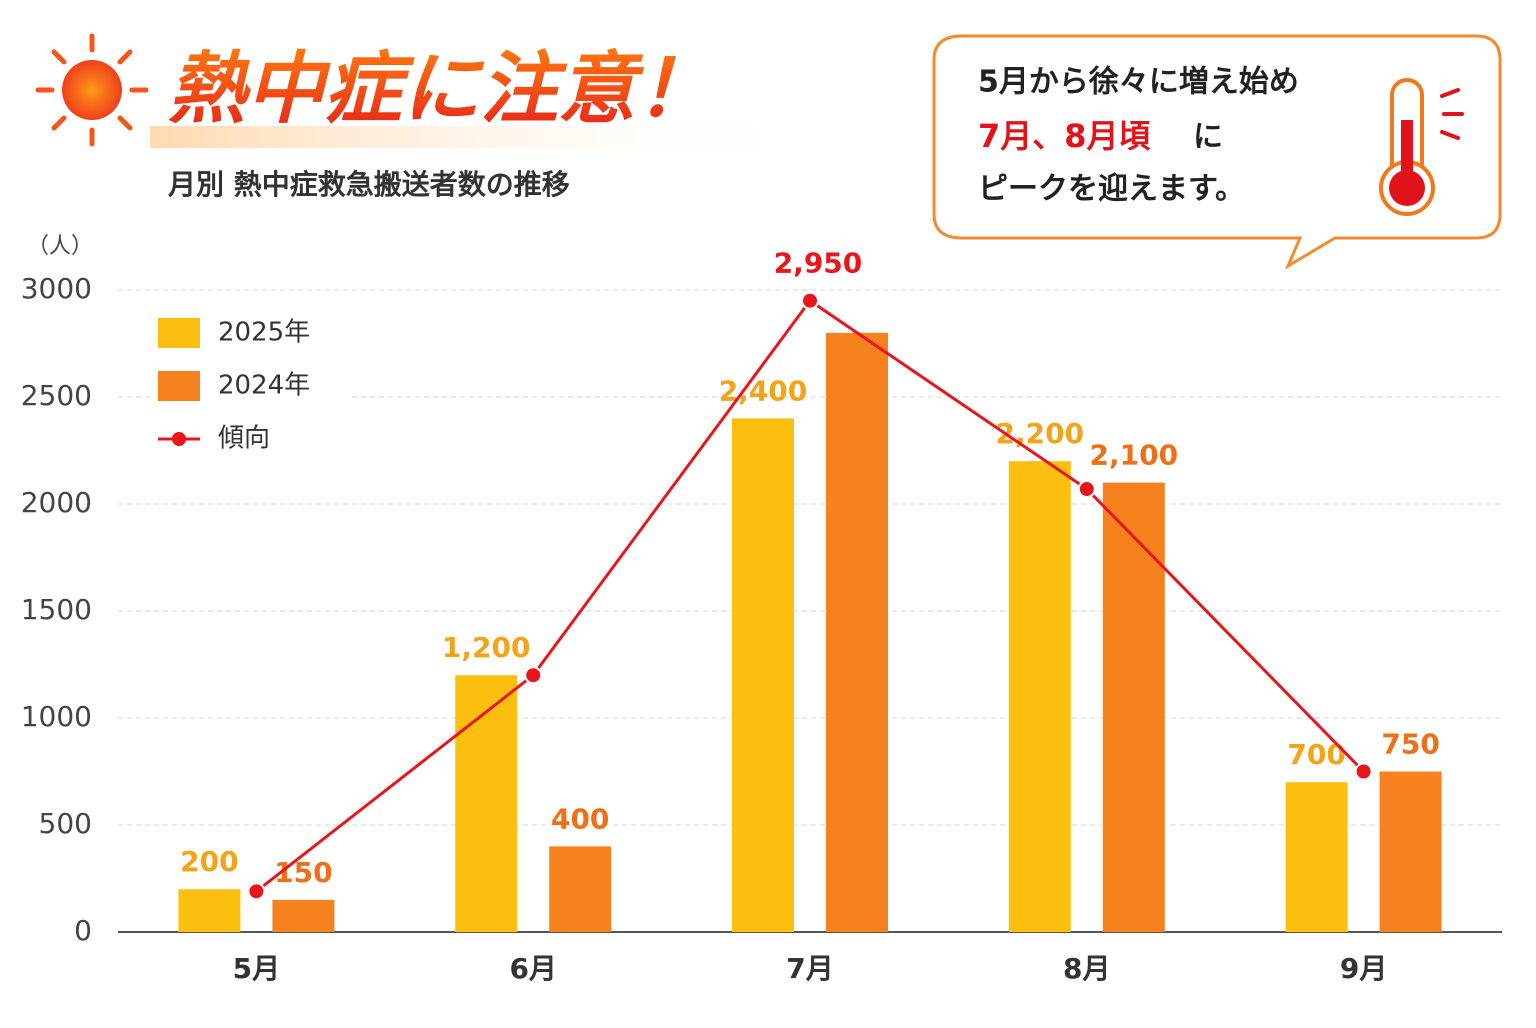  I want to click on data-label: 400, so click(580, 818).